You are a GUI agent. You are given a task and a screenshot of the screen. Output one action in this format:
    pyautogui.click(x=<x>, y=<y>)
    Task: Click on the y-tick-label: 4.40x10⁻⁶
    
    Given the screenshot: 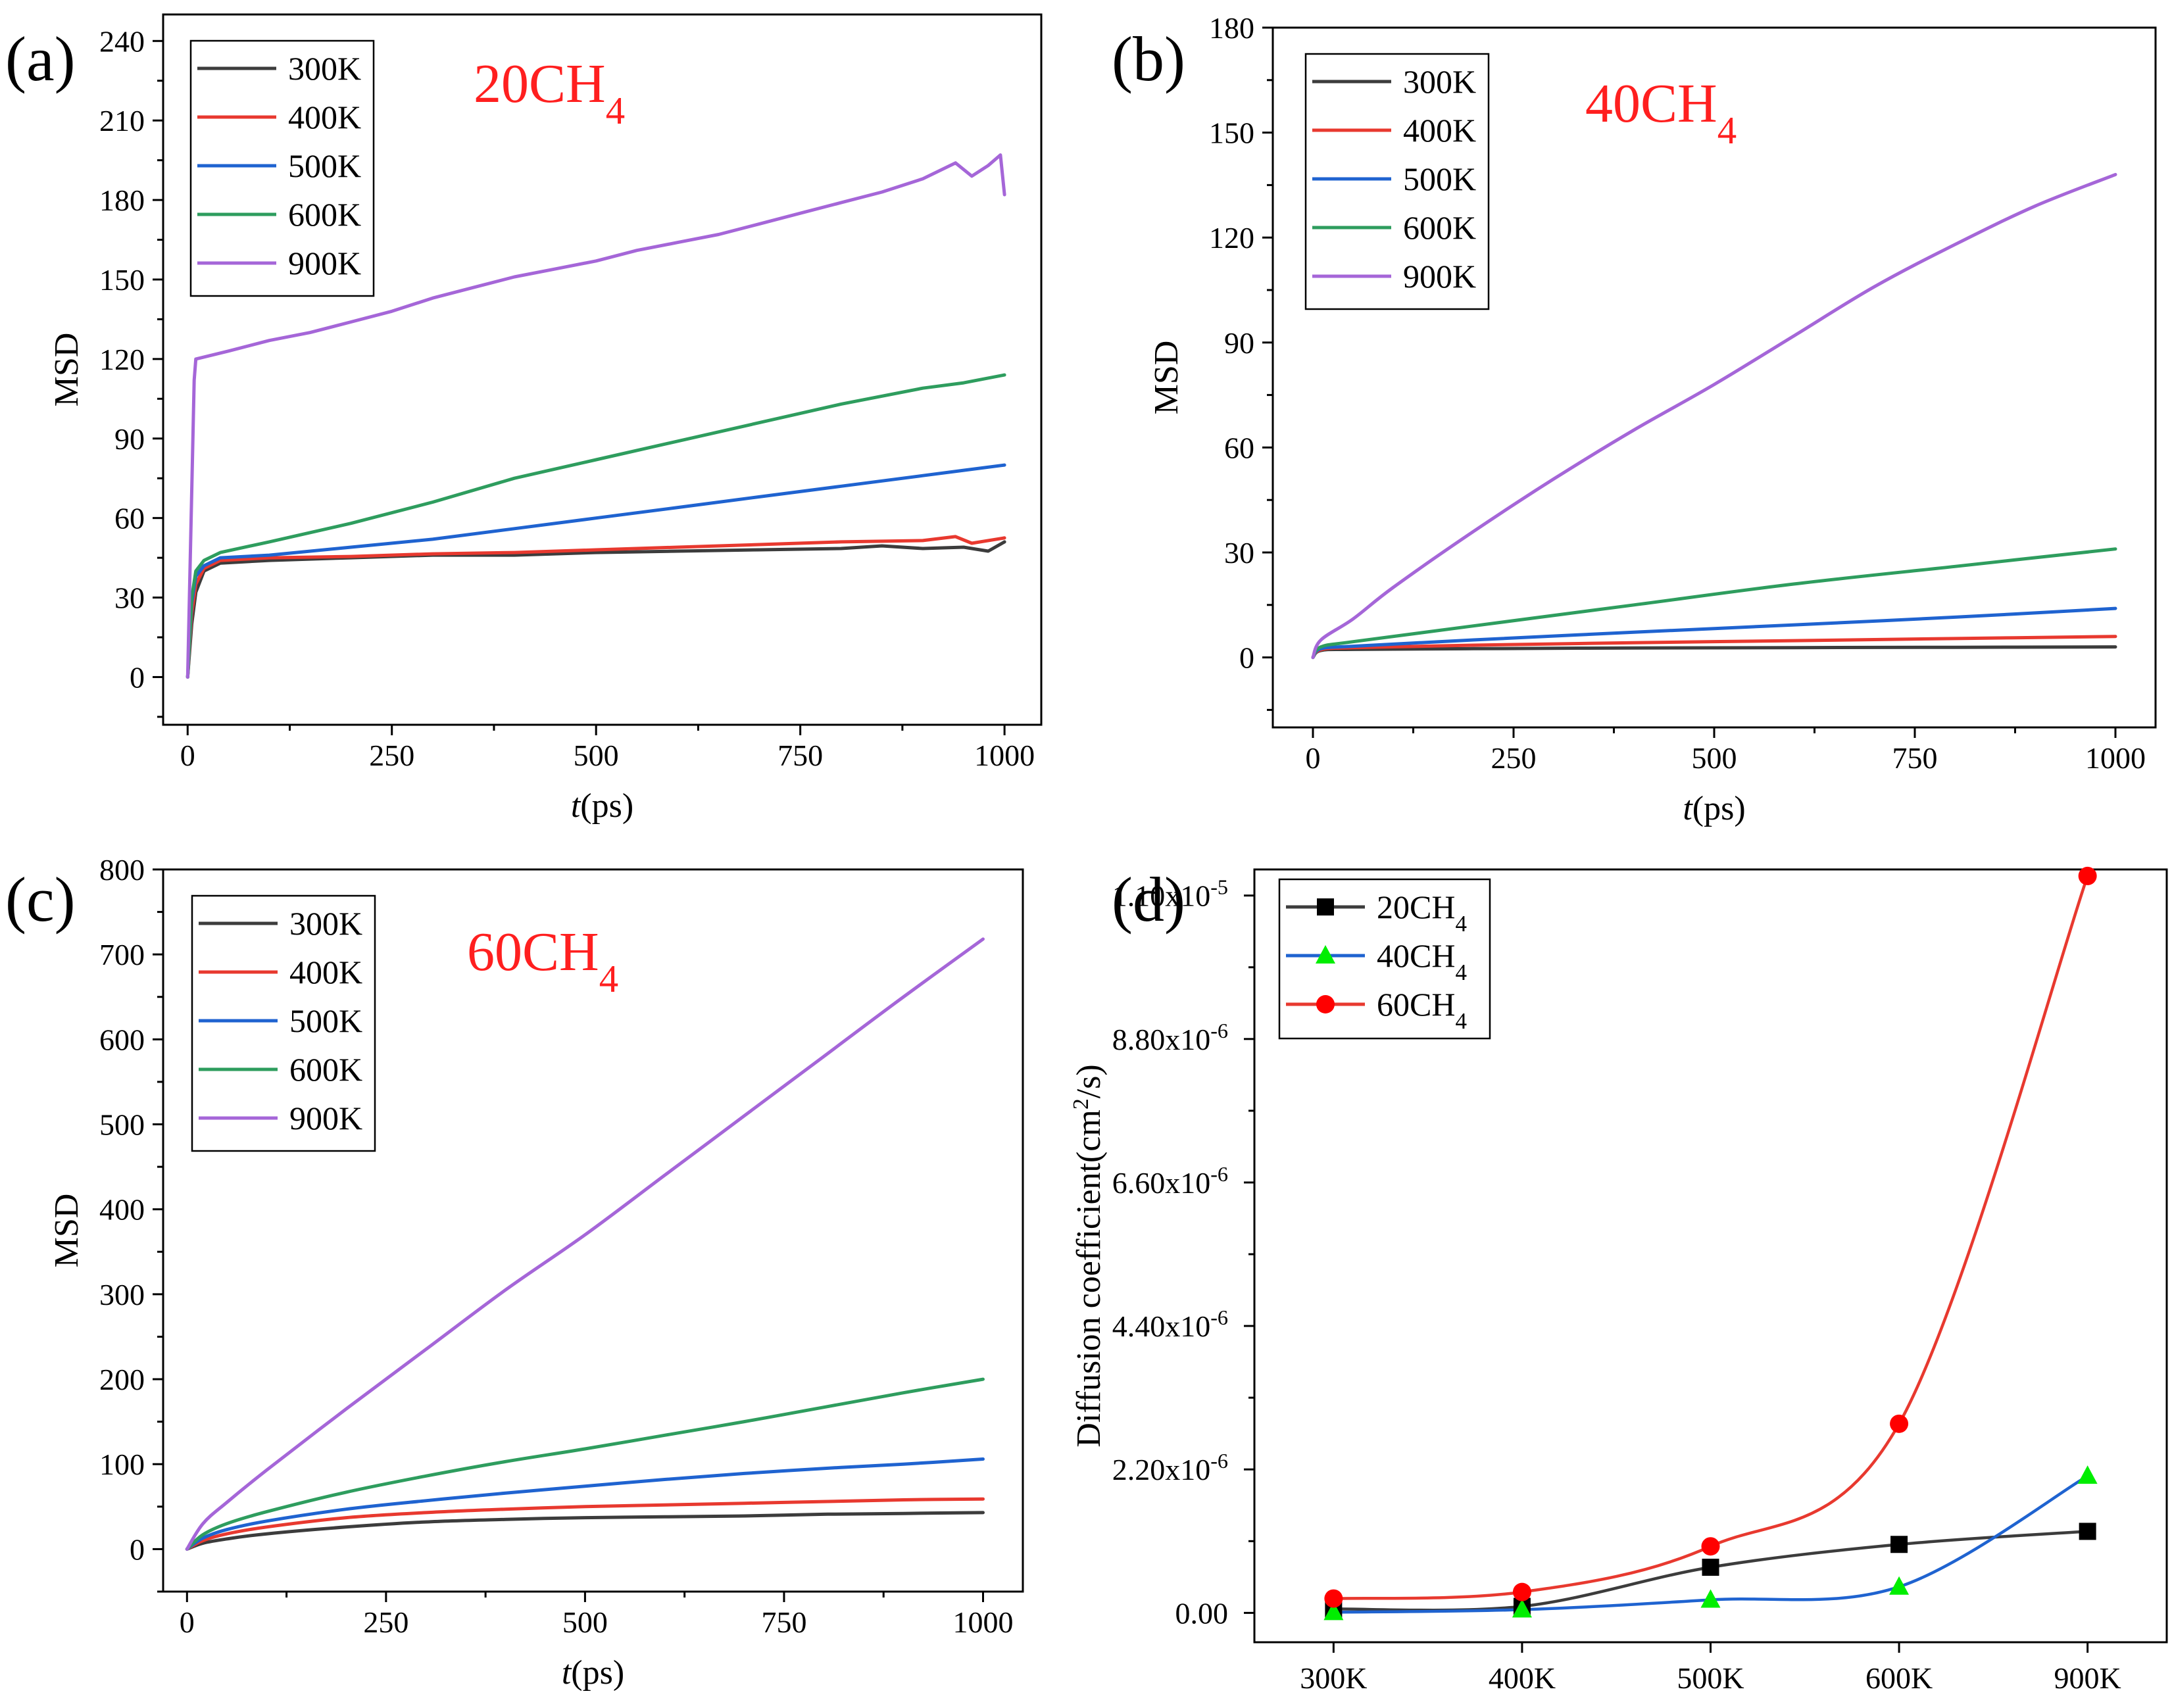 What is the action you would take?
    pyautogui.click(x=1170, y=1324)
    